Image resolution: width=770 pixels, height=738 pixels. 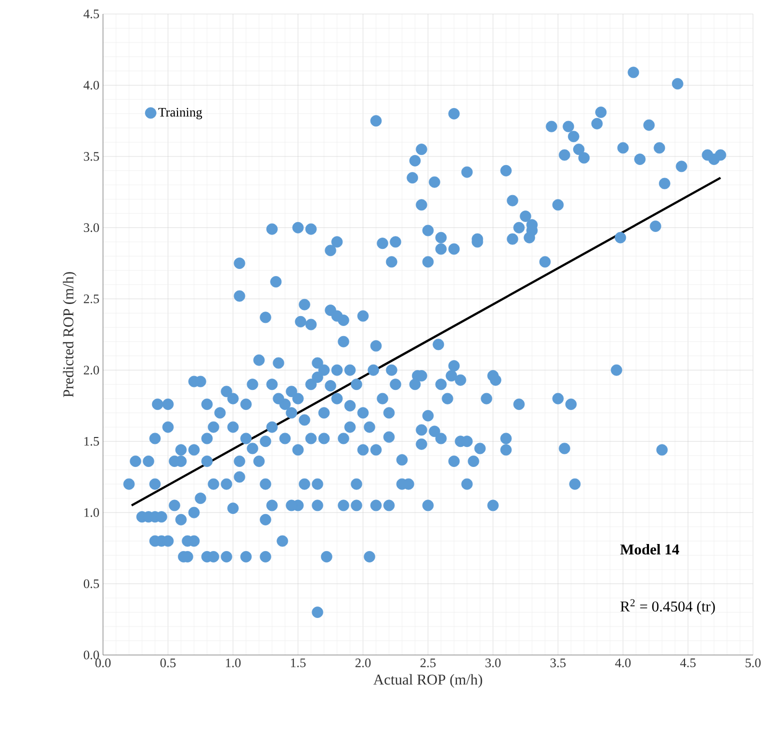 What do you see at coordinates (753, 663) in the screenshot?
I see `x-tick-label: 5.0` at bounding box center [753, 663].